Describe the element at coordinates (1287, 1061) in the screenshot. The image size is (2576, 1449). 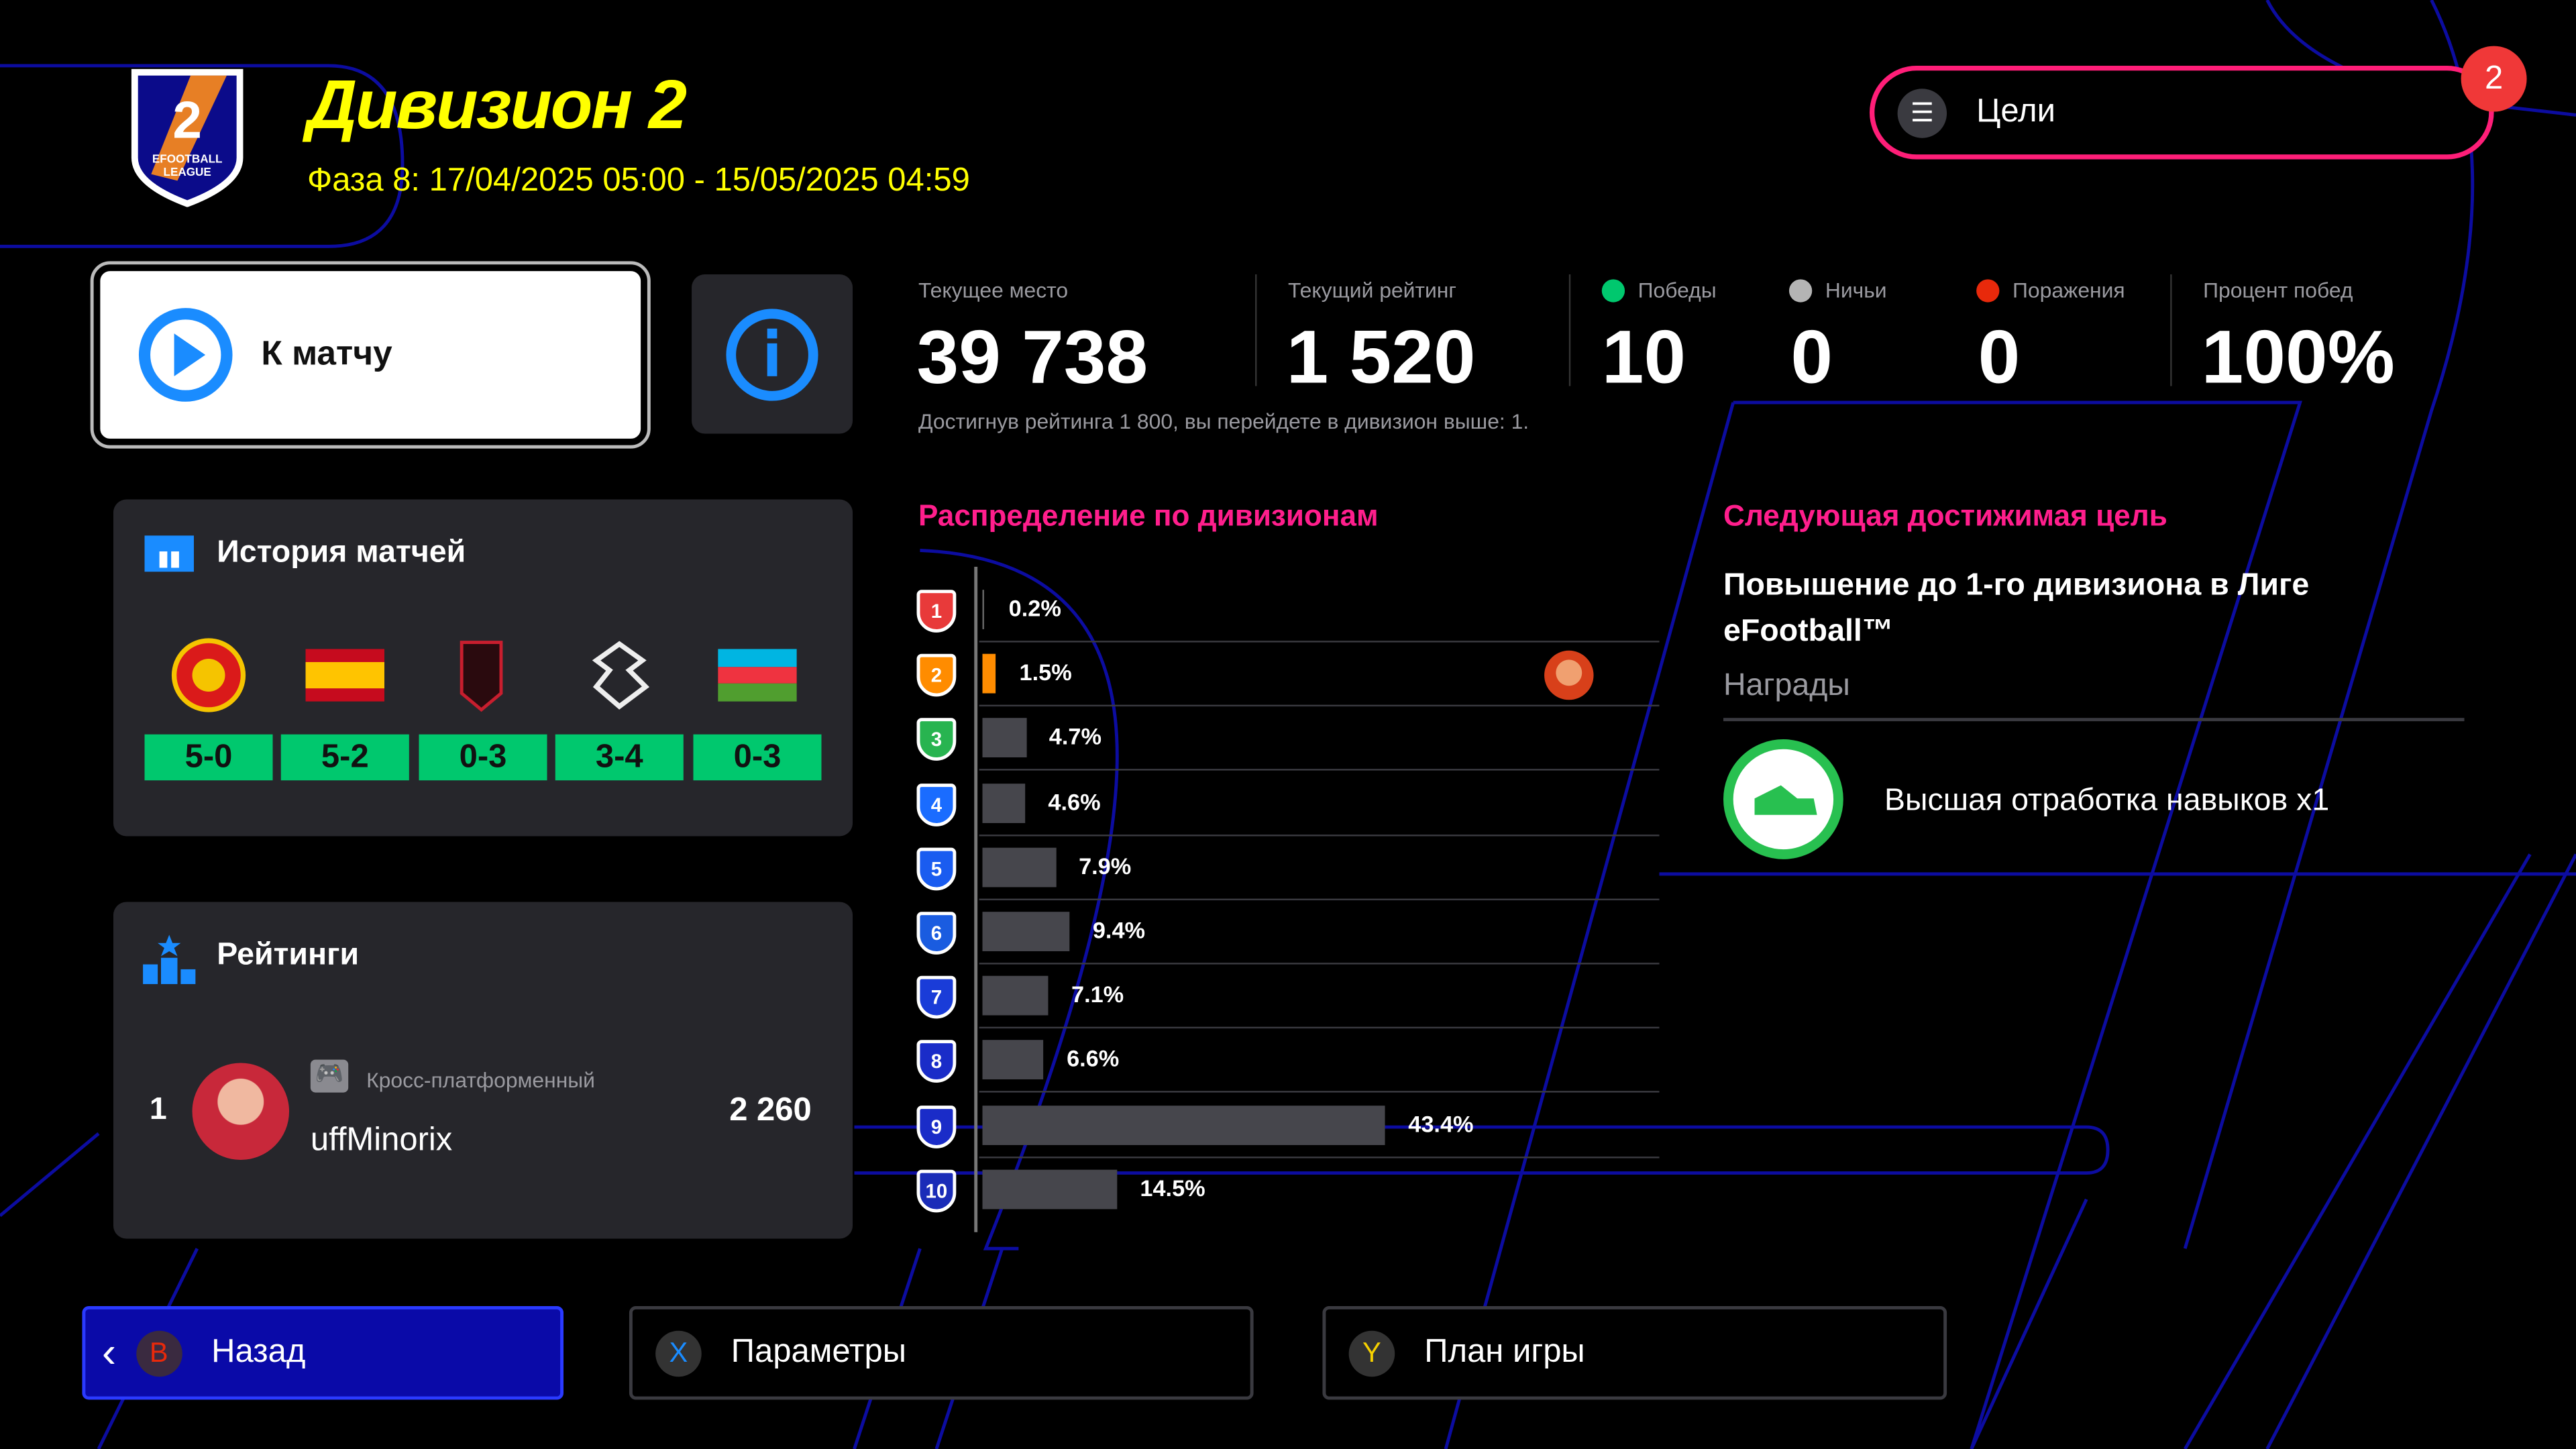
I see `division-row: 8 6.6%` at that location.